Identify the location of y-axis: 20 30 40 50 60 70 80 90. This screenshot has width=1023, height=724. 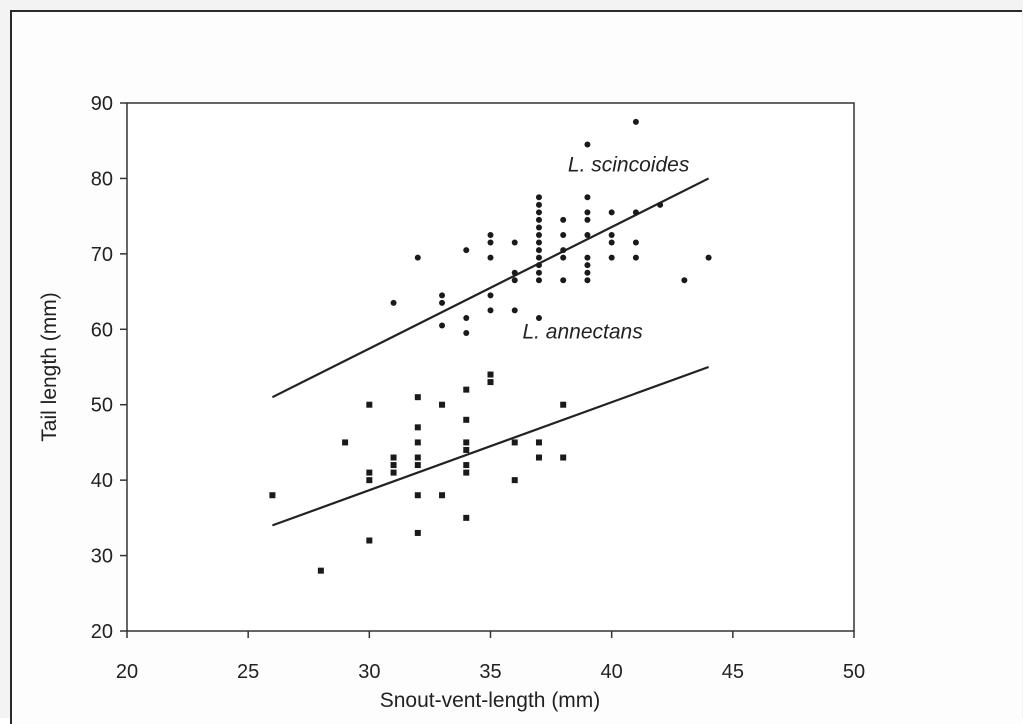
(109, 368).